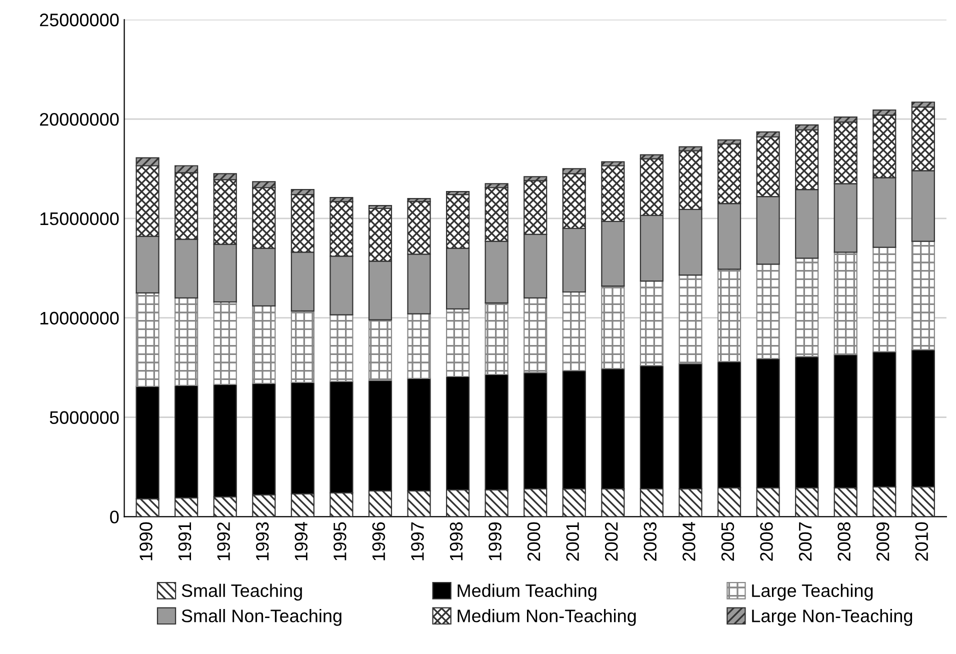 This screenshot has height=654, width=956. Describe the element at coordinates (883, 541) in the screenshot. I see `x-tick-label: 2009` at that location.